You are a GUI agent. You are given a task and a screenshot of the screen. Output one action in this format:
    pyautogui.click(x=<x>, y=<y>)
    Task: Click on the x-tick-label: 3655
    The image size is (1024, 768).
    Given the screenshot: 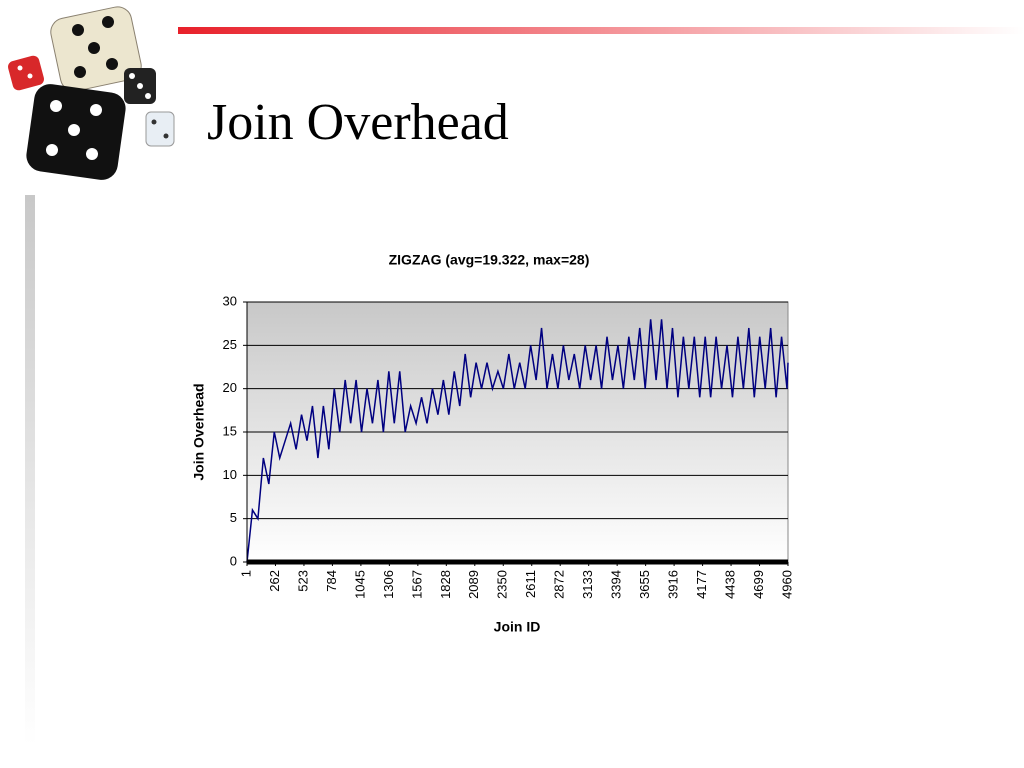 What is the action you would take?
    pyautogui.click(x=644, y=584)
    